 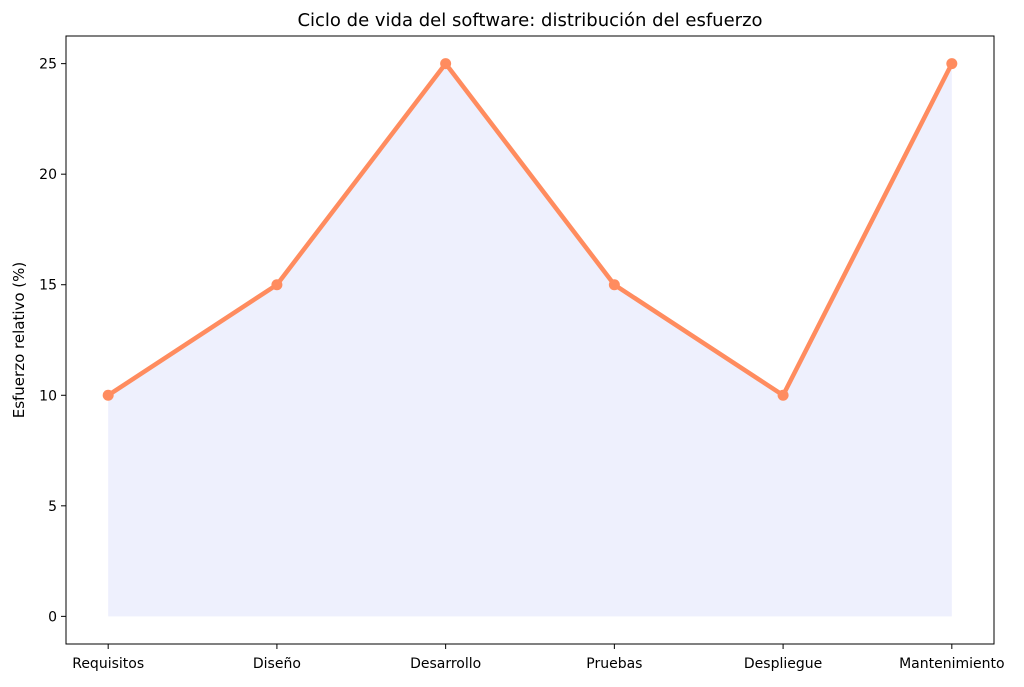 What do you see at coordinates (52, 507) in the screenshot?
I see `y-tick-label: 5` at bounding box center [52, 507].